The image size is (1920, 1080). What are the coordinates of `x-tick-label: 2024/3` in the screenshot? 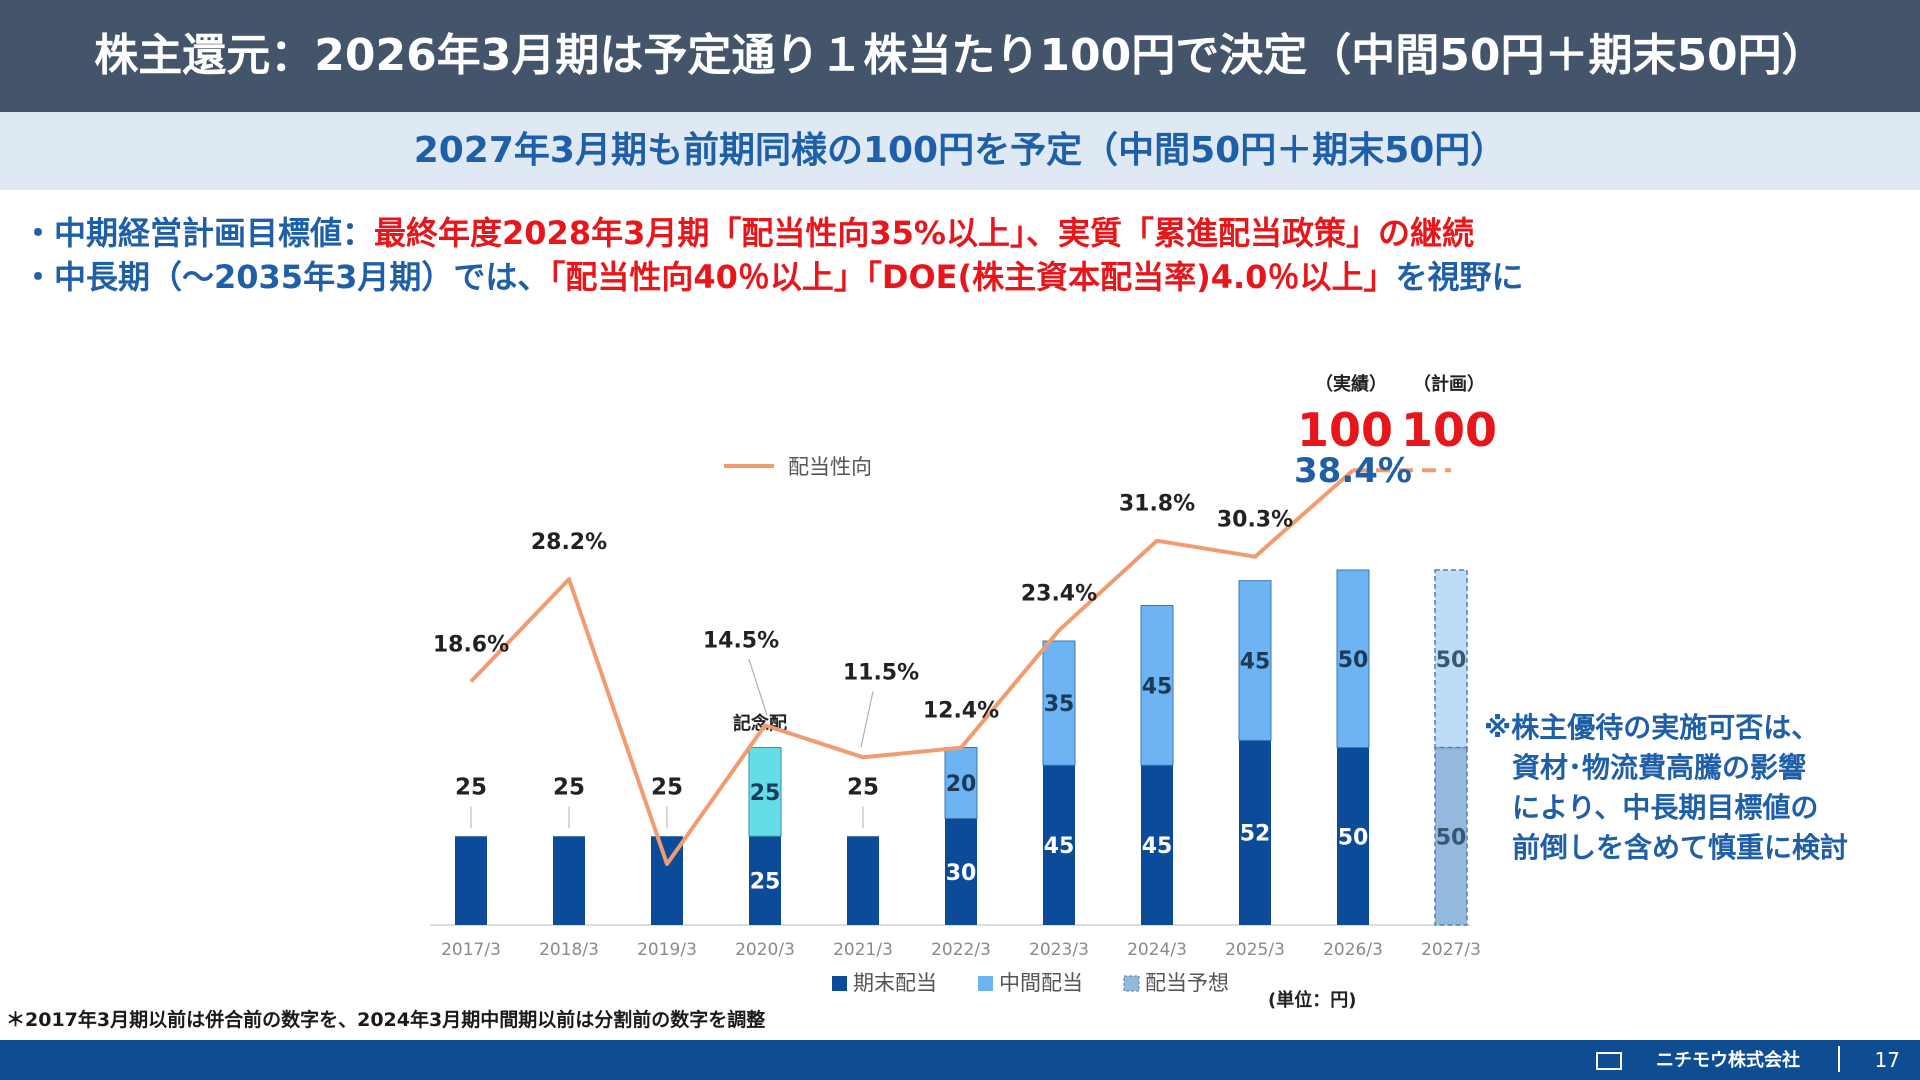 It's located at (1157, 950).